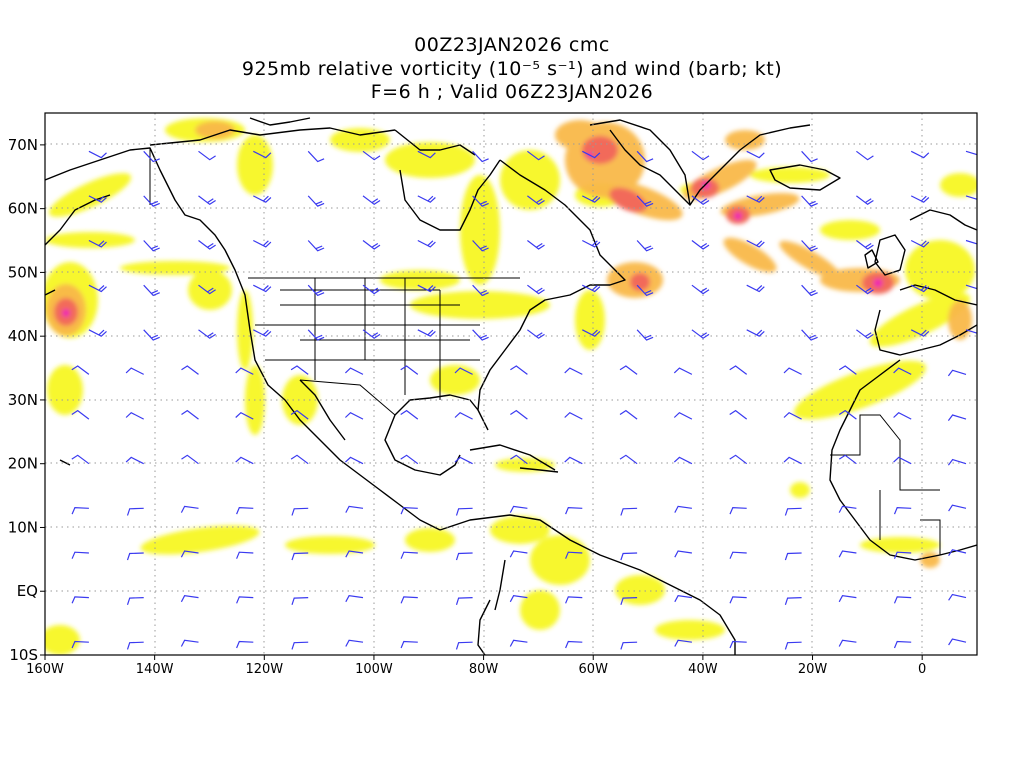 Image resolution: width=1024 pixels, height=768 pixels. What do you see at coordinates (23, 145) in the screenshot?
I see `lat-tick-label: 70N` at bounding box center [23, 145].